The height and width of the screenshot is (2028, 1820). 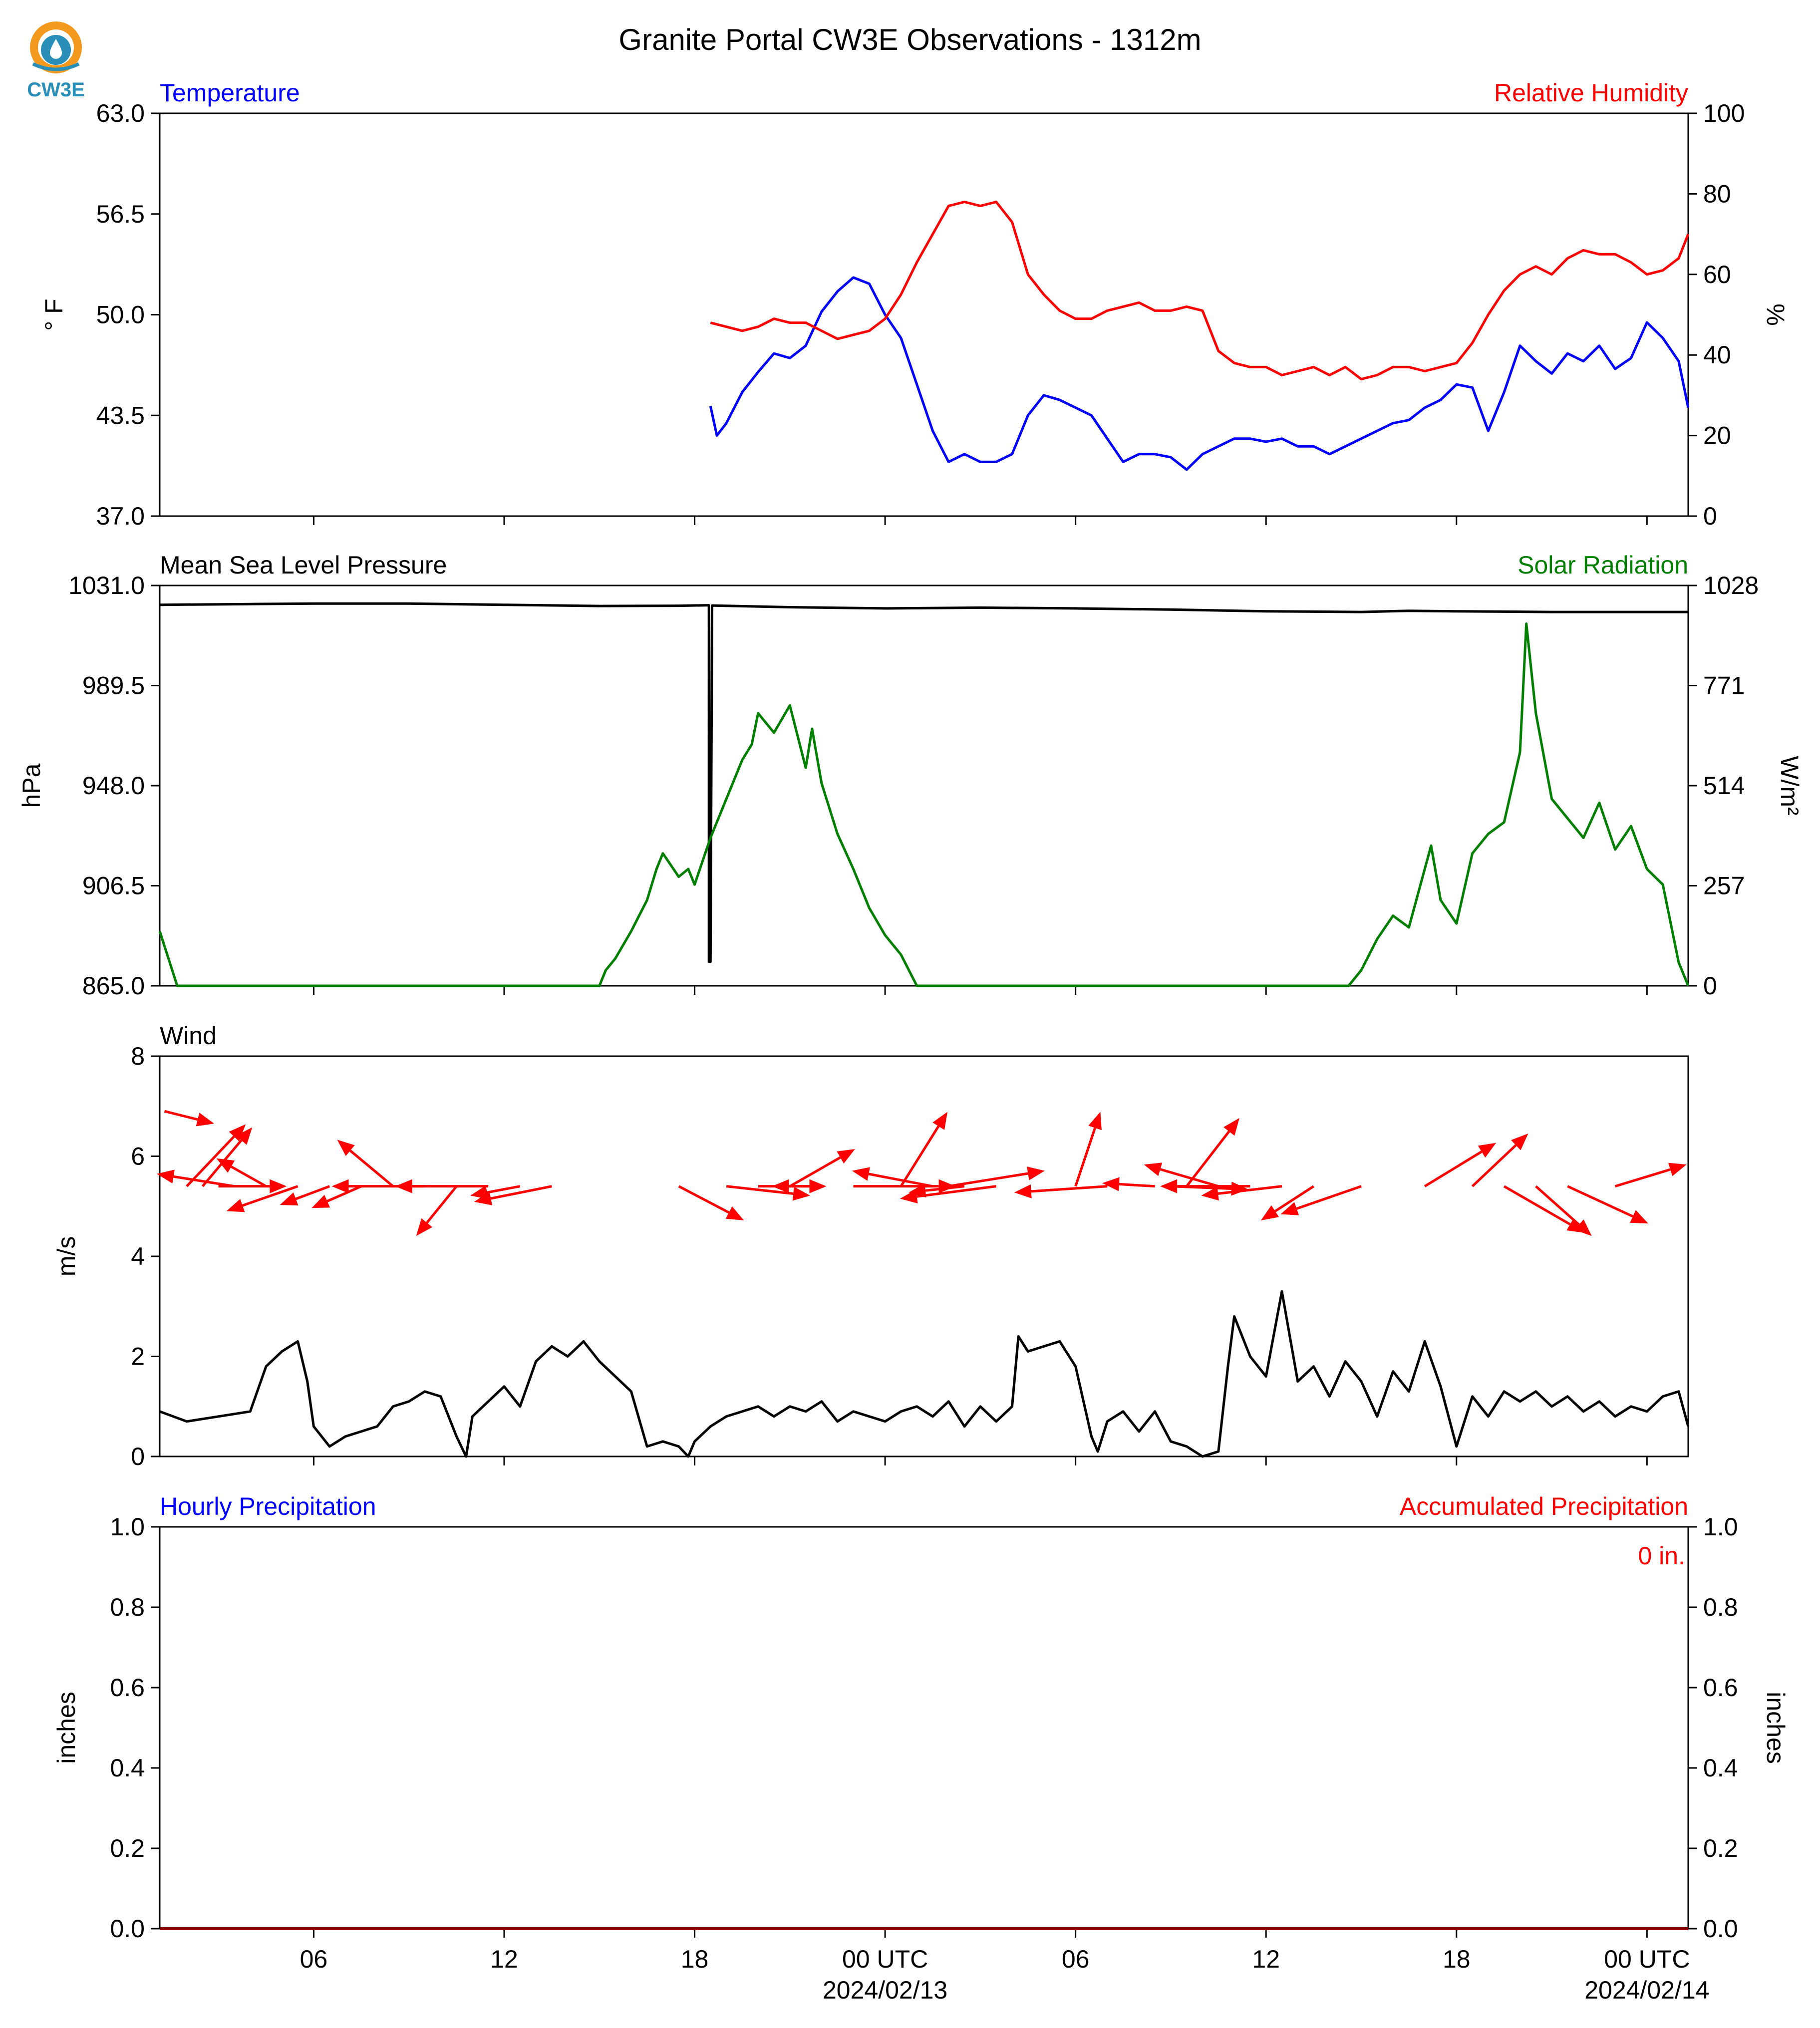 I want to click on x-tick-label: 00 UTC, so click(x=1647, y=1959).